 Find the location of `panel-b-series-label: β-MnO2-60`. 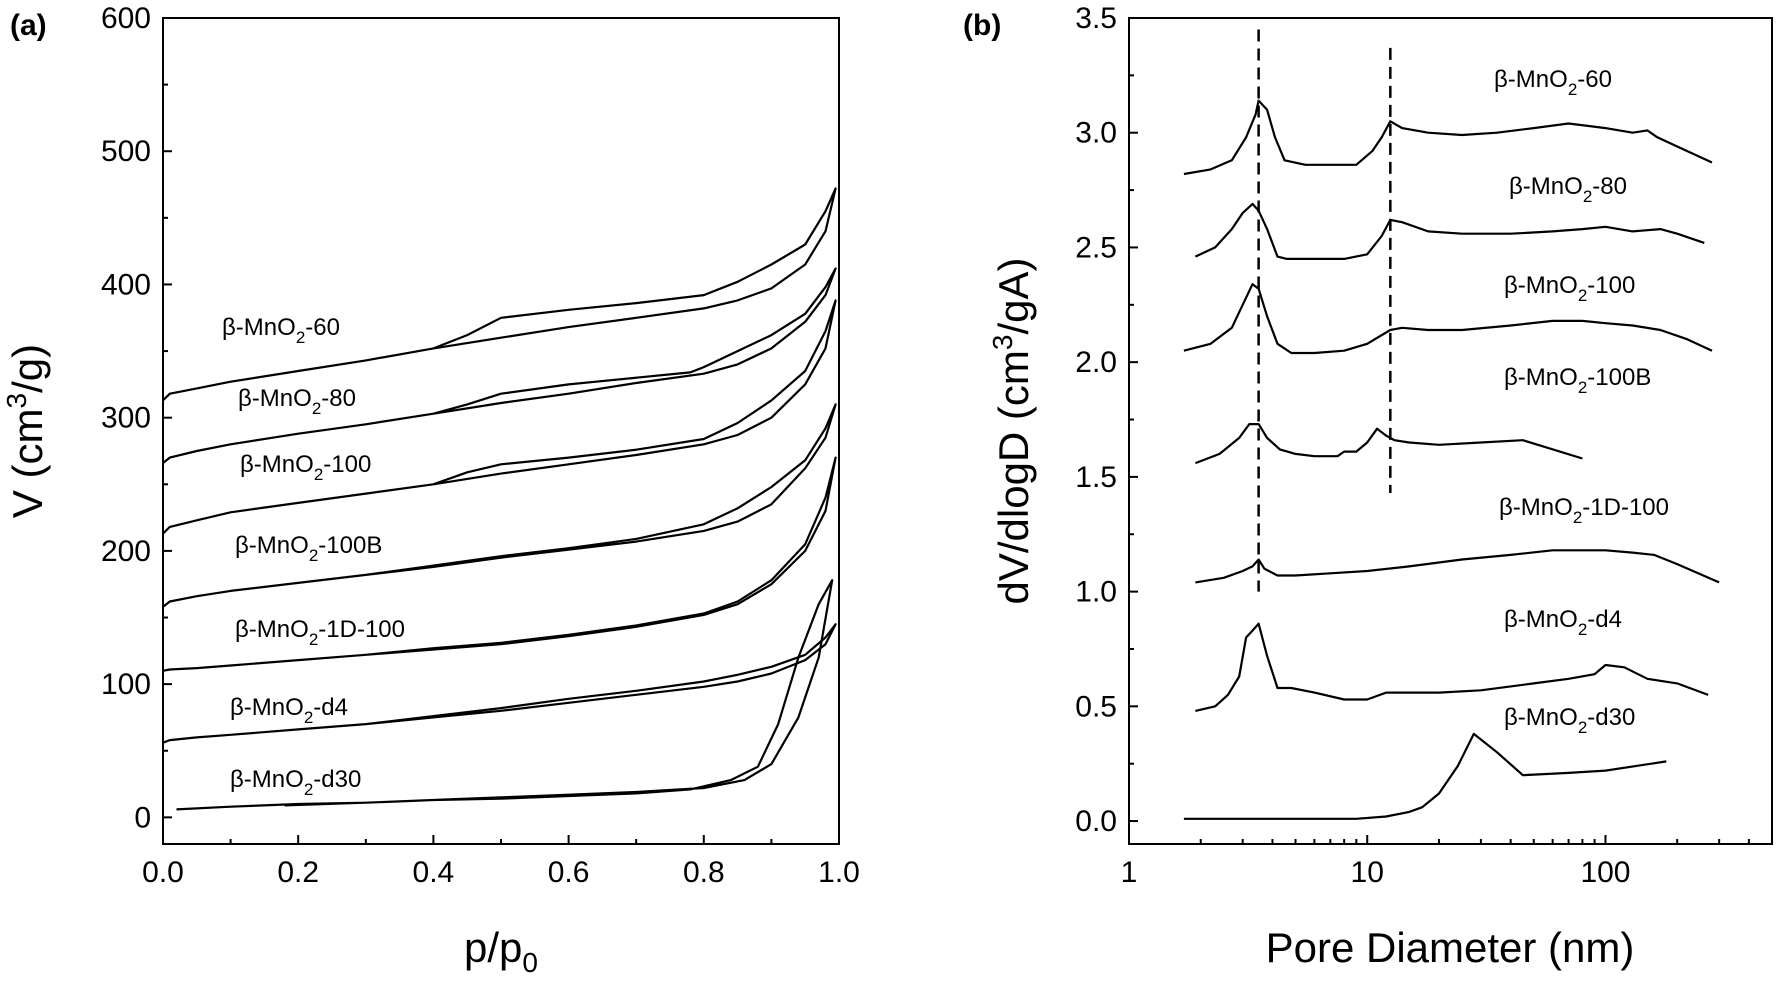

panel-b-series-label: β-MnO2-60 is located at coordinates (1553, 82).